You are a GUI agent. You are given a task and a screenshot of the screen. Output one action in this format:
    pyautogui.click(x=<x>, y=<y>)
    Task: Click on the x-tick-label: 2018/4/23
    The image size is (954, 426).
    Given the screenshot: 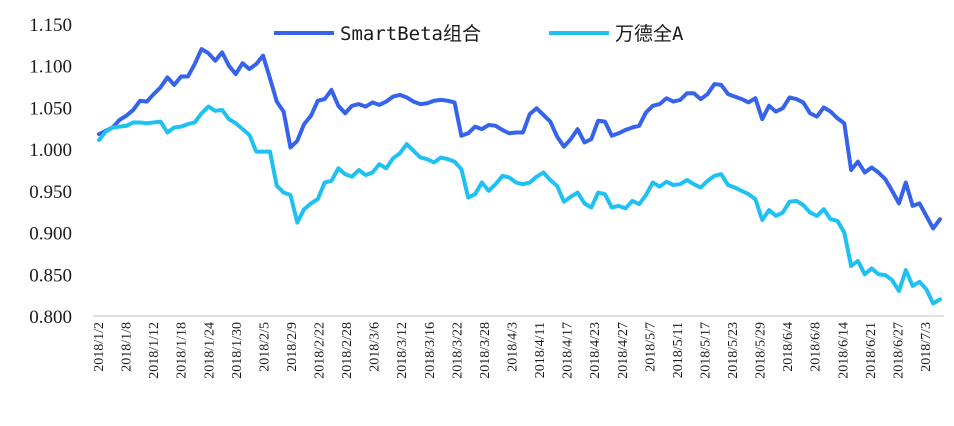 What is the action you would take?
    pyautogui.click(x=595, y=350)
    